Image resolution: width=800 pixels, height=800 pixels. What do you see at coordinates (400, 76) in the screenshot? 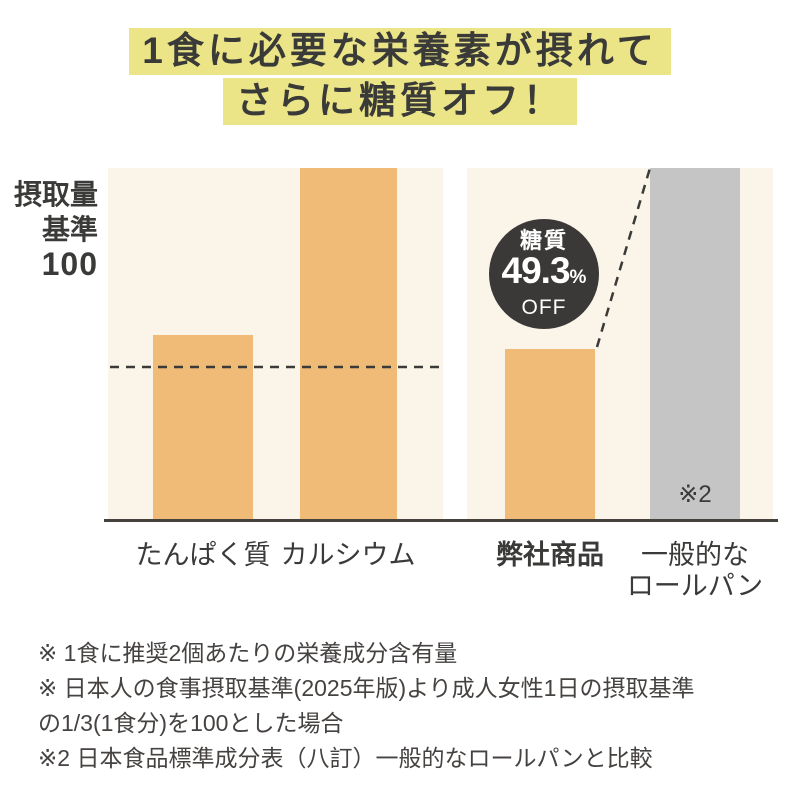
I see `page-title: 1食に必要な栄養素が摂れて さらに糖質オフ！` at bounding box center [400, 76].